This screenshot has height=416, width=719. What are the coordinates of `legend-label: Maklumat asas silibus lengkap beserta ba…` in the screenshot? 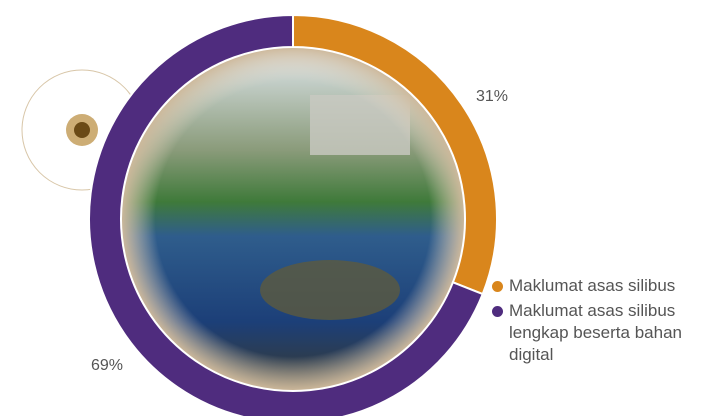 It's located at (595, 332).